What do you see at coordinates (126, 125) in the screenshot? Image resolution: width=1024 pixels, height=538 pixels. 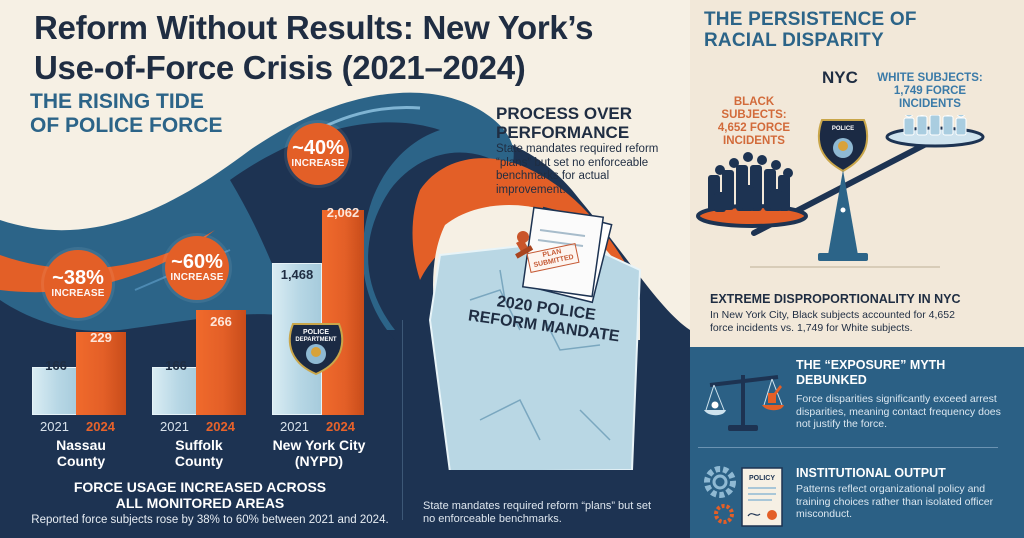 I see `rising-tide-line2: OF POLICE FORCE` at bounding box center [126, 125].